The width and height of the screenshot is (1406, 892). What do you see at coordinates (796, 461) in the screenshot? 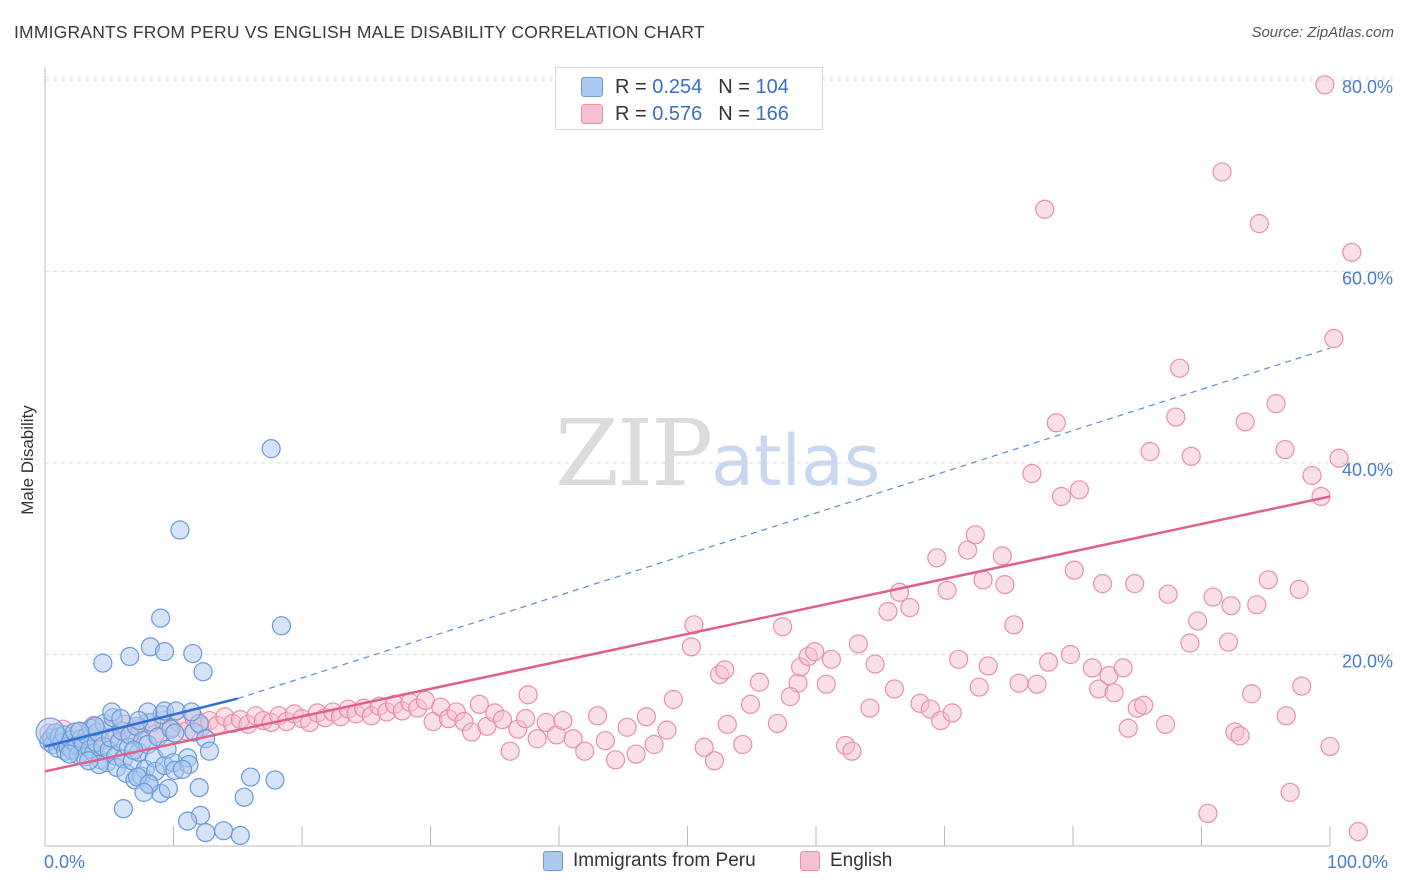
I see `watermark-atlas: atlas` at bounding box center [796, 461].